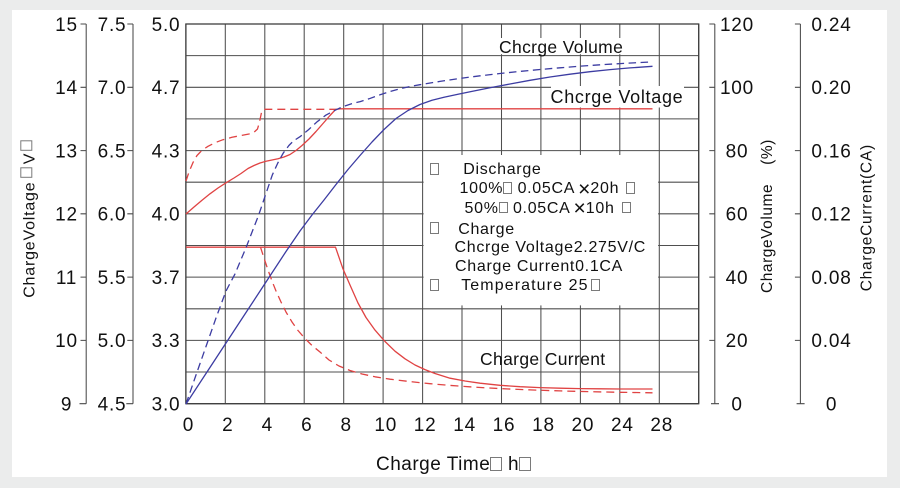 This screenshot has height=488, width=900. I want to click on svg-text: 4.3, so click(166, 152).